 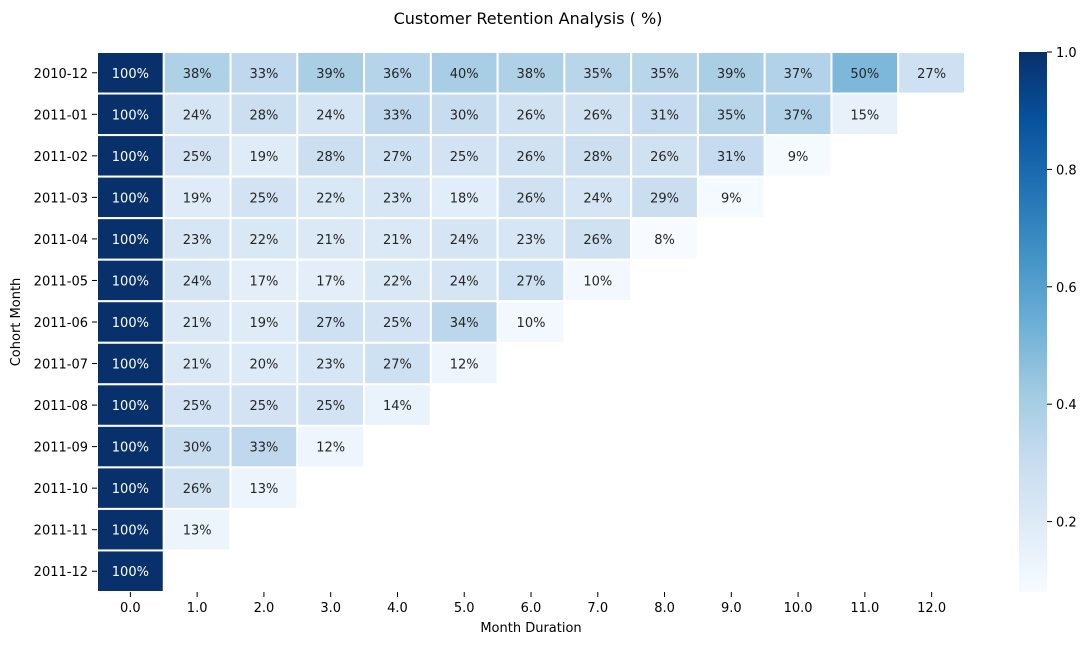 I want to click on x-tick-label: 4.0, so click(x=397, y=608).